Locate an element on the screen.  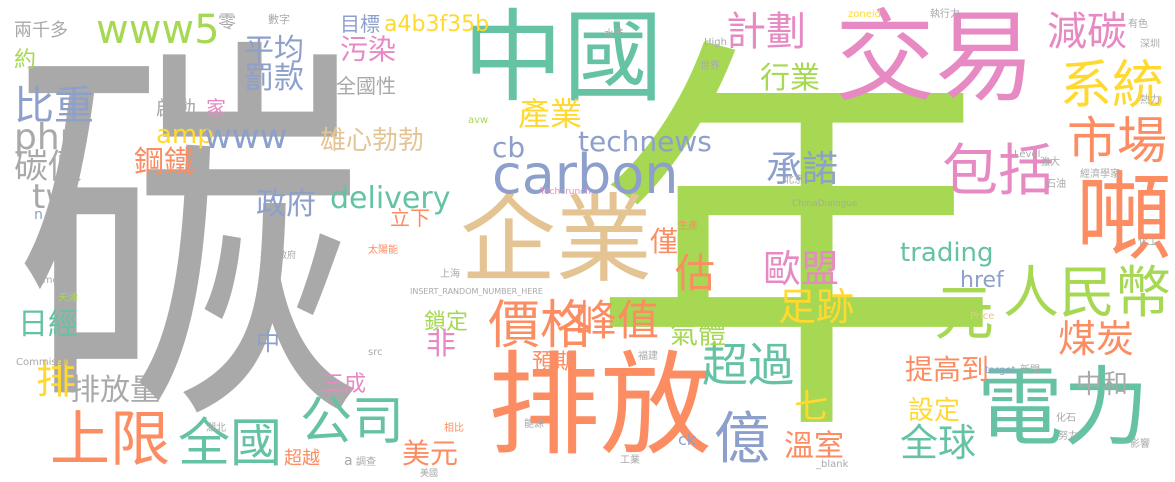
word-liangqianduo: 兩千多 is located at coordinates (41, 31).